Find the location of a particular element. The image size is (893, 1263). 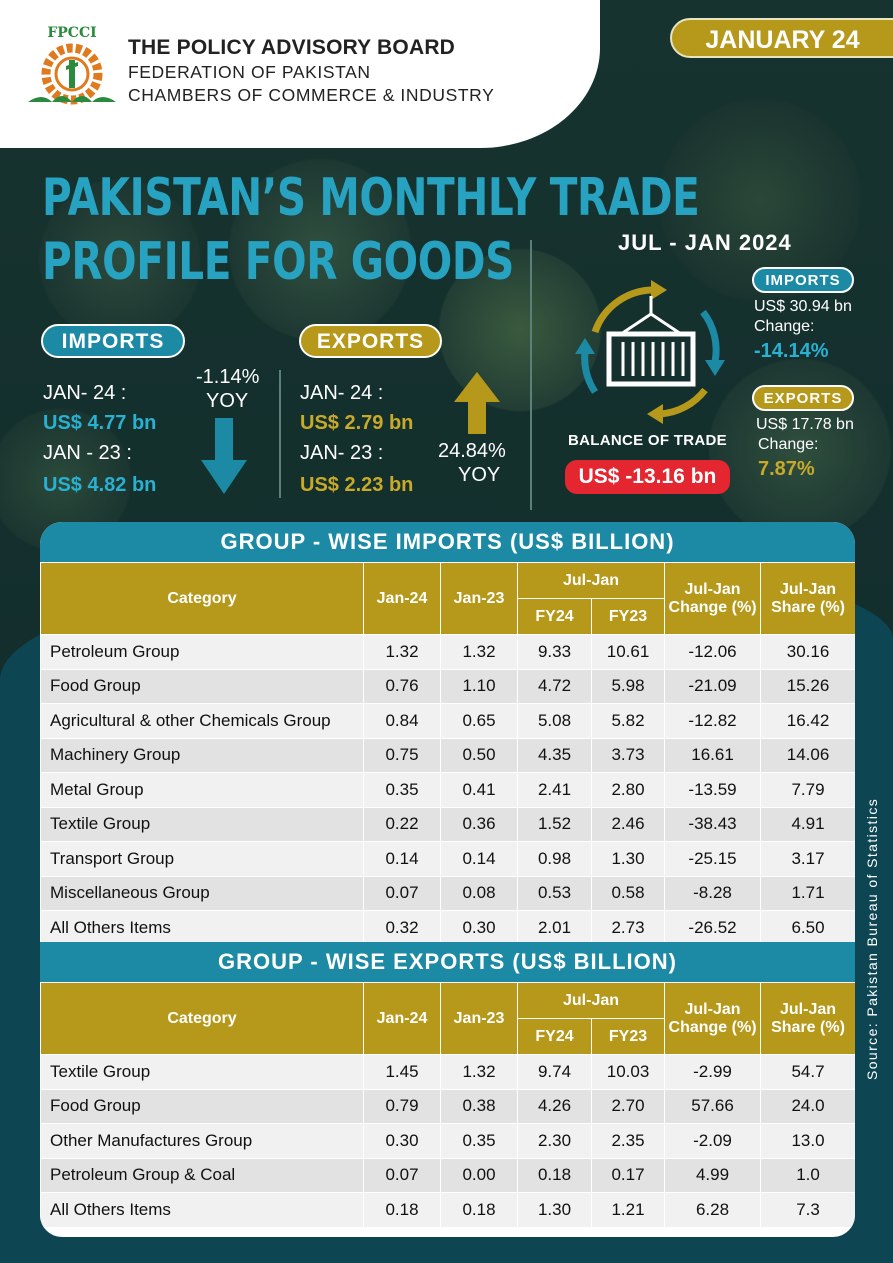

row-value: 1.0 is located at coordinates (807, 1175).